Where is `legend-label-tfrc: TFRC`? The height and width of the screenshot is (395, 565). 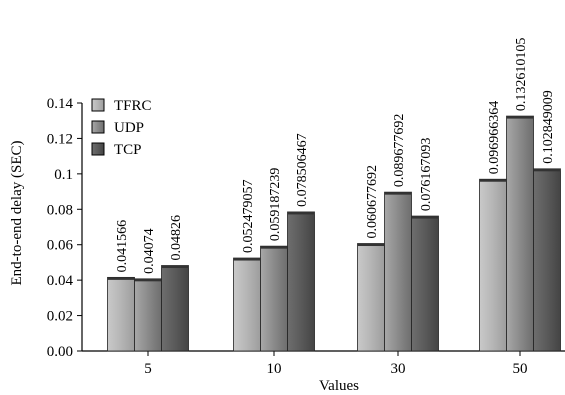 legend-label-tfrc: TFRC is located at coordinates (133, 106).